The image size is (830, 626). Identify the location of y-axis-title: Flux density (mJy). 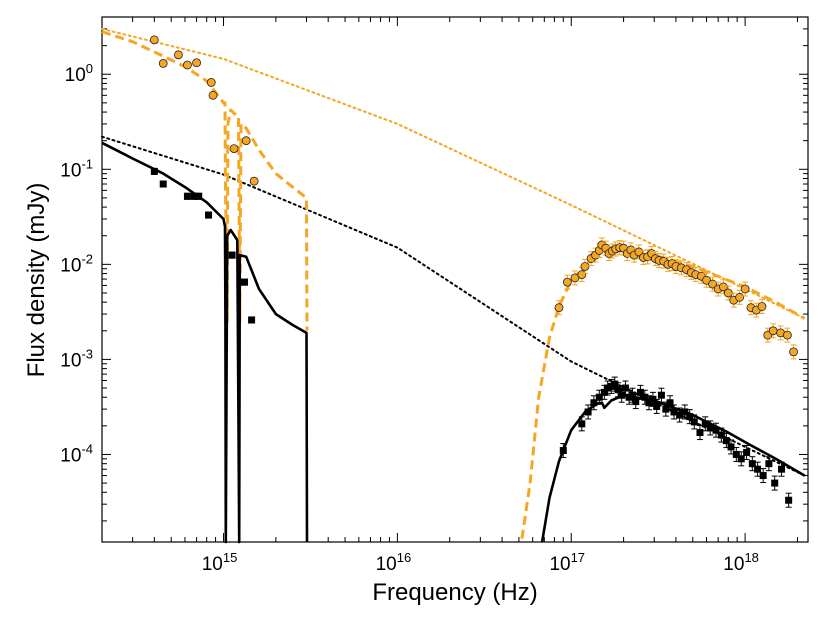
(36, 280).